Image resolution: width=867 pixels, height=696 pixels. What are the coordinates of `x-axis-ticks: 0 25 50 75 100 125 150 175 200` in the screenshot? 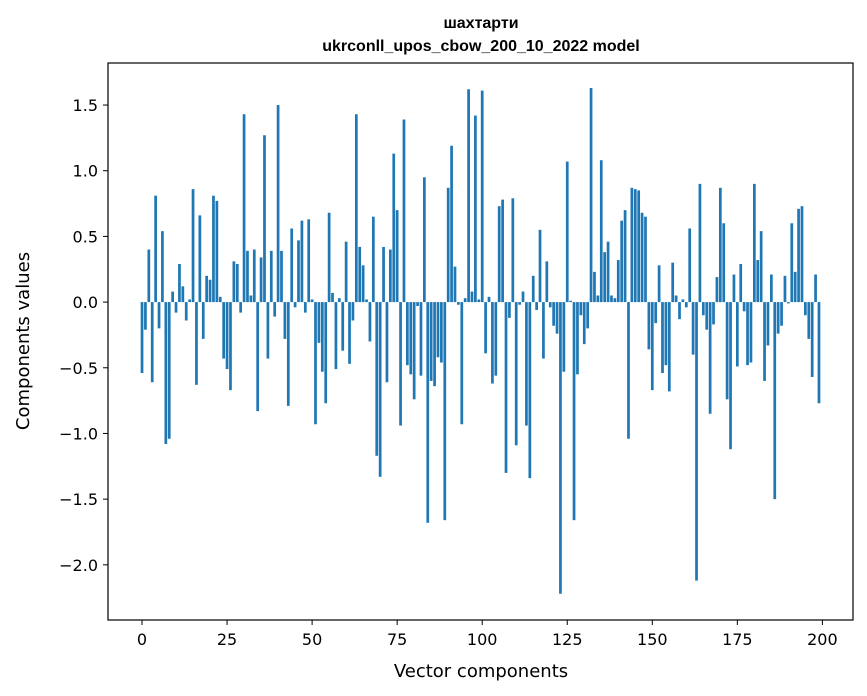 It's located at (487, 634).